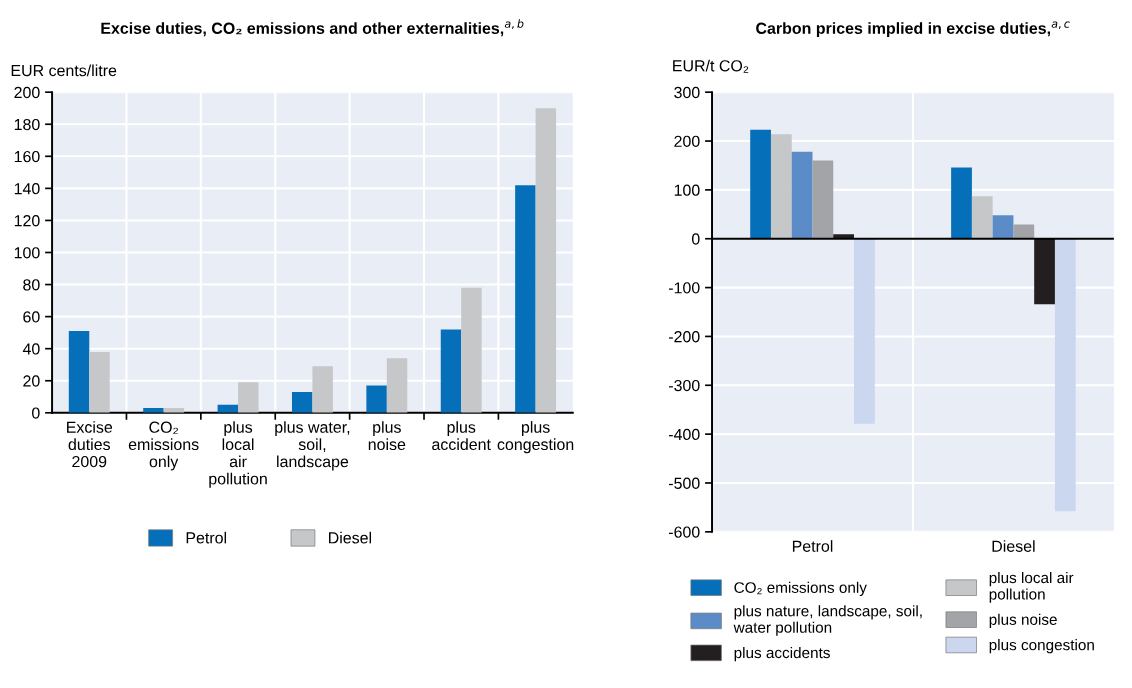 The width and height of the screenshot is (1132, 688). I want to click on y-tick-label: -600, so click(684, 532).